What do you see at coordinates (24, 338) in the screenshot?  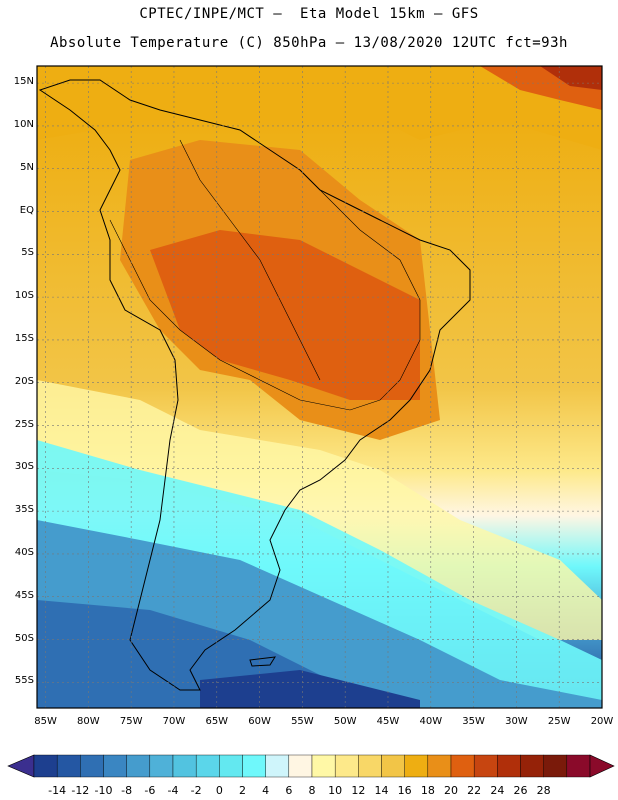 I see `lat-label: 15S` at bounding box center [24, 338].